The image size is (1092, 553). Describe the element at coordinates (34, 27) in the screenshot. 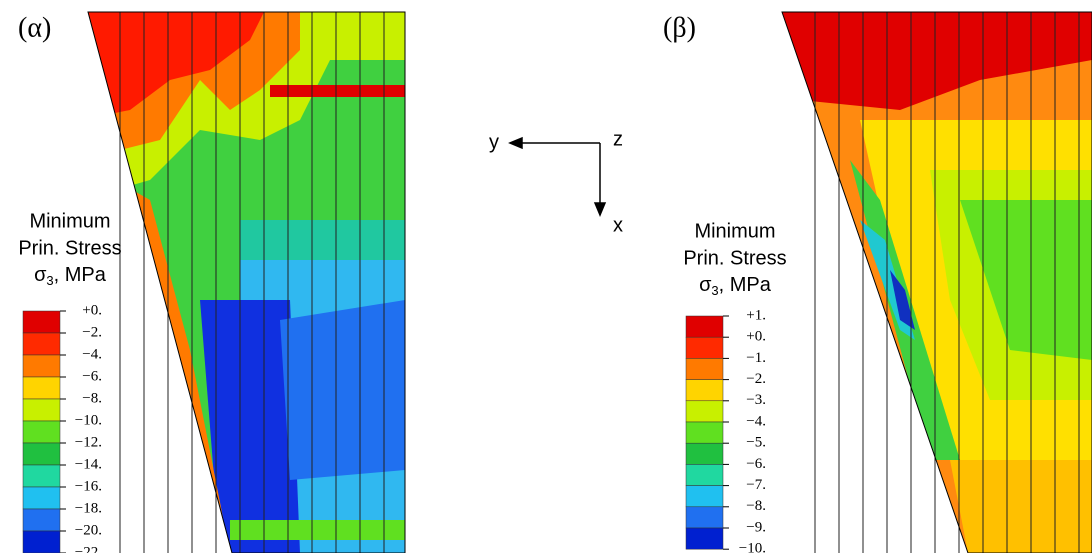

I see `panel-label: (α)` at that location.